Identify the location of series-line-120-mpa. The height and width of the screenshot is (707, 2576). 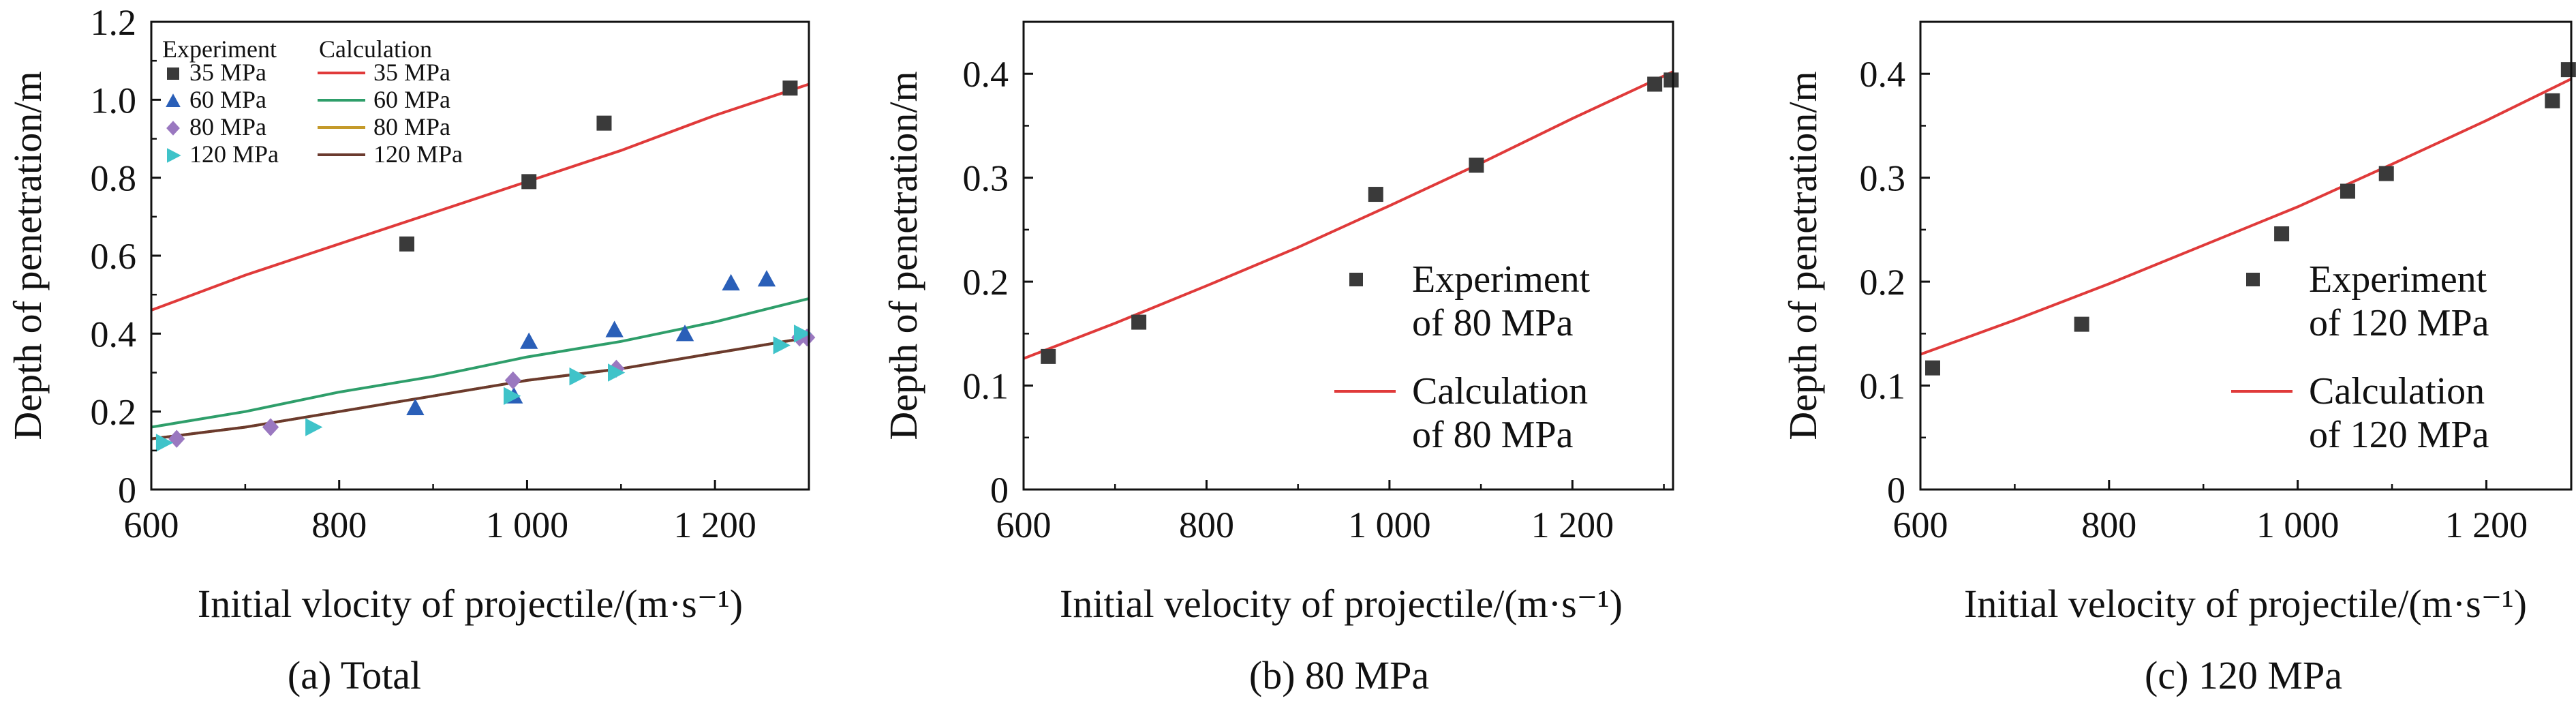
(480, 388).